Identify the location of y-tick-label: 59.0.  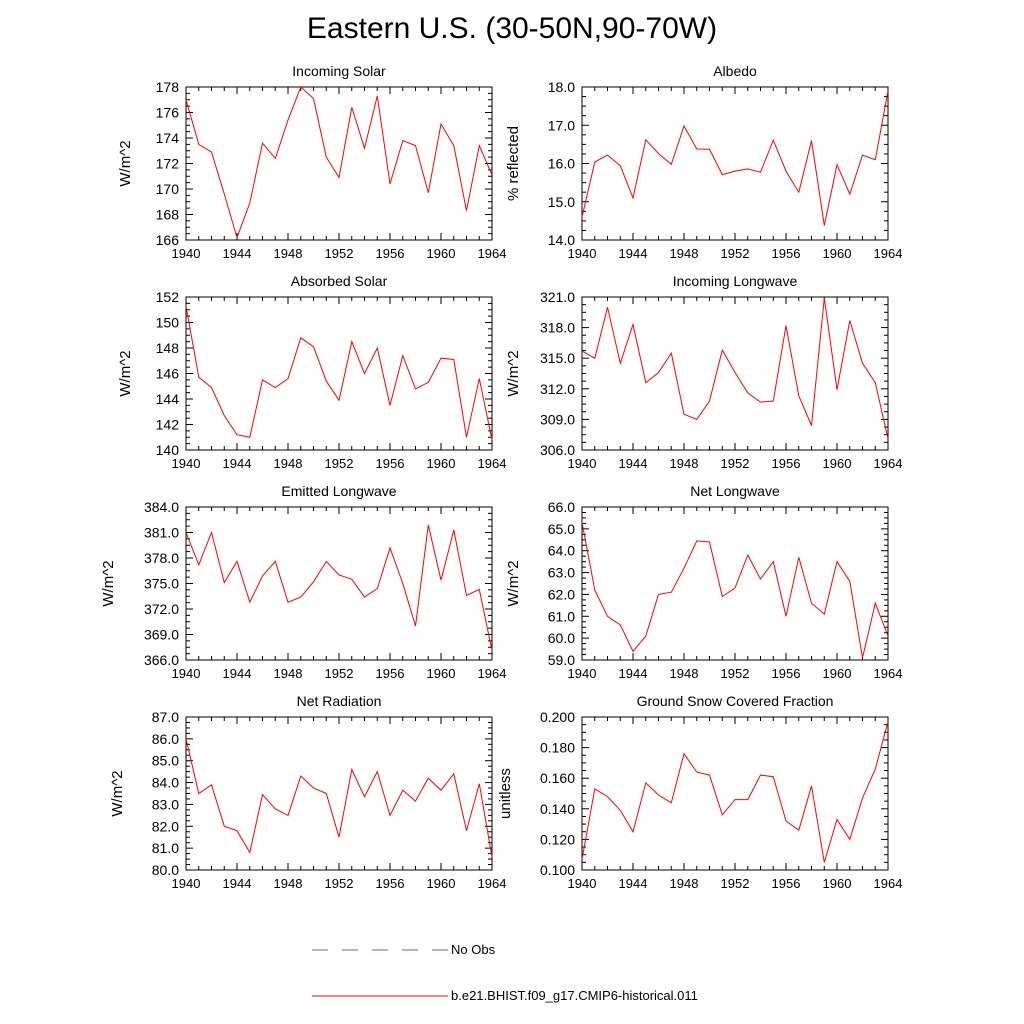
(561, 660).